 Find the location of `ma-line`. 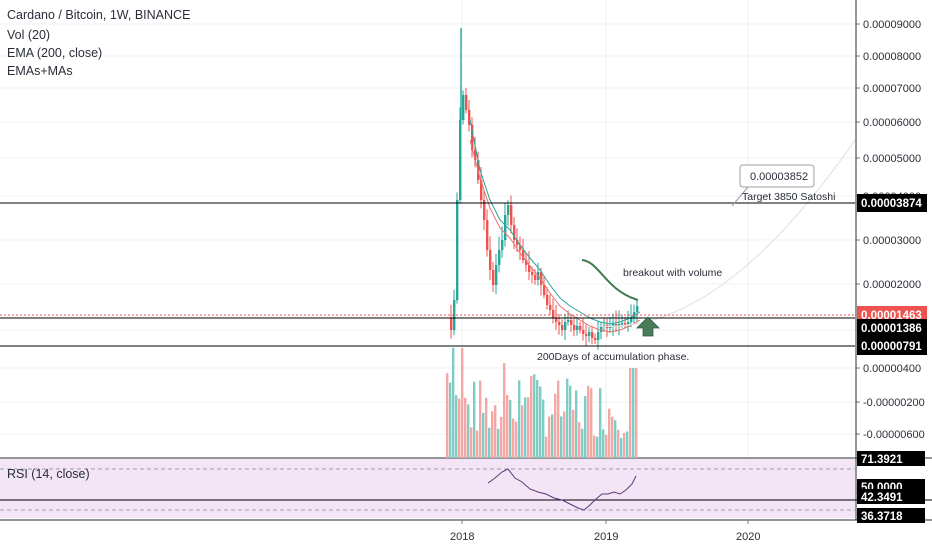

ma-line is located at coordinates (555, 236).